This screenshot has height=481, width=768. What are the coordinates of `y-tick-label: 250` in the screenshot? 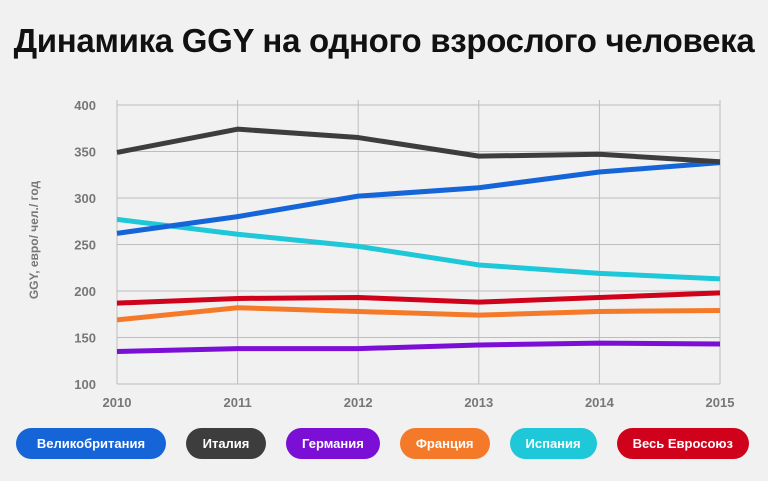 It's located at (85, 245).